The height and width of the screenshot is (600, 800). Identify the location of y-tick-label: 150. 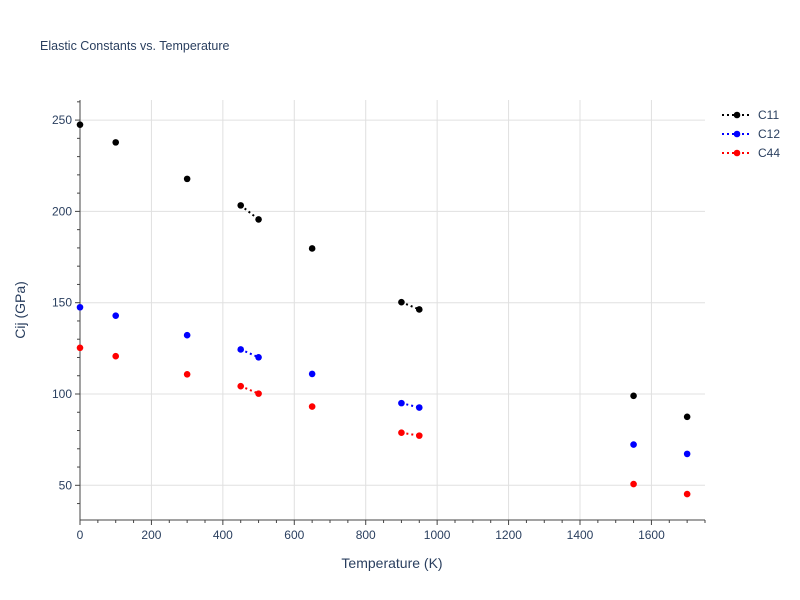
(62, 303).